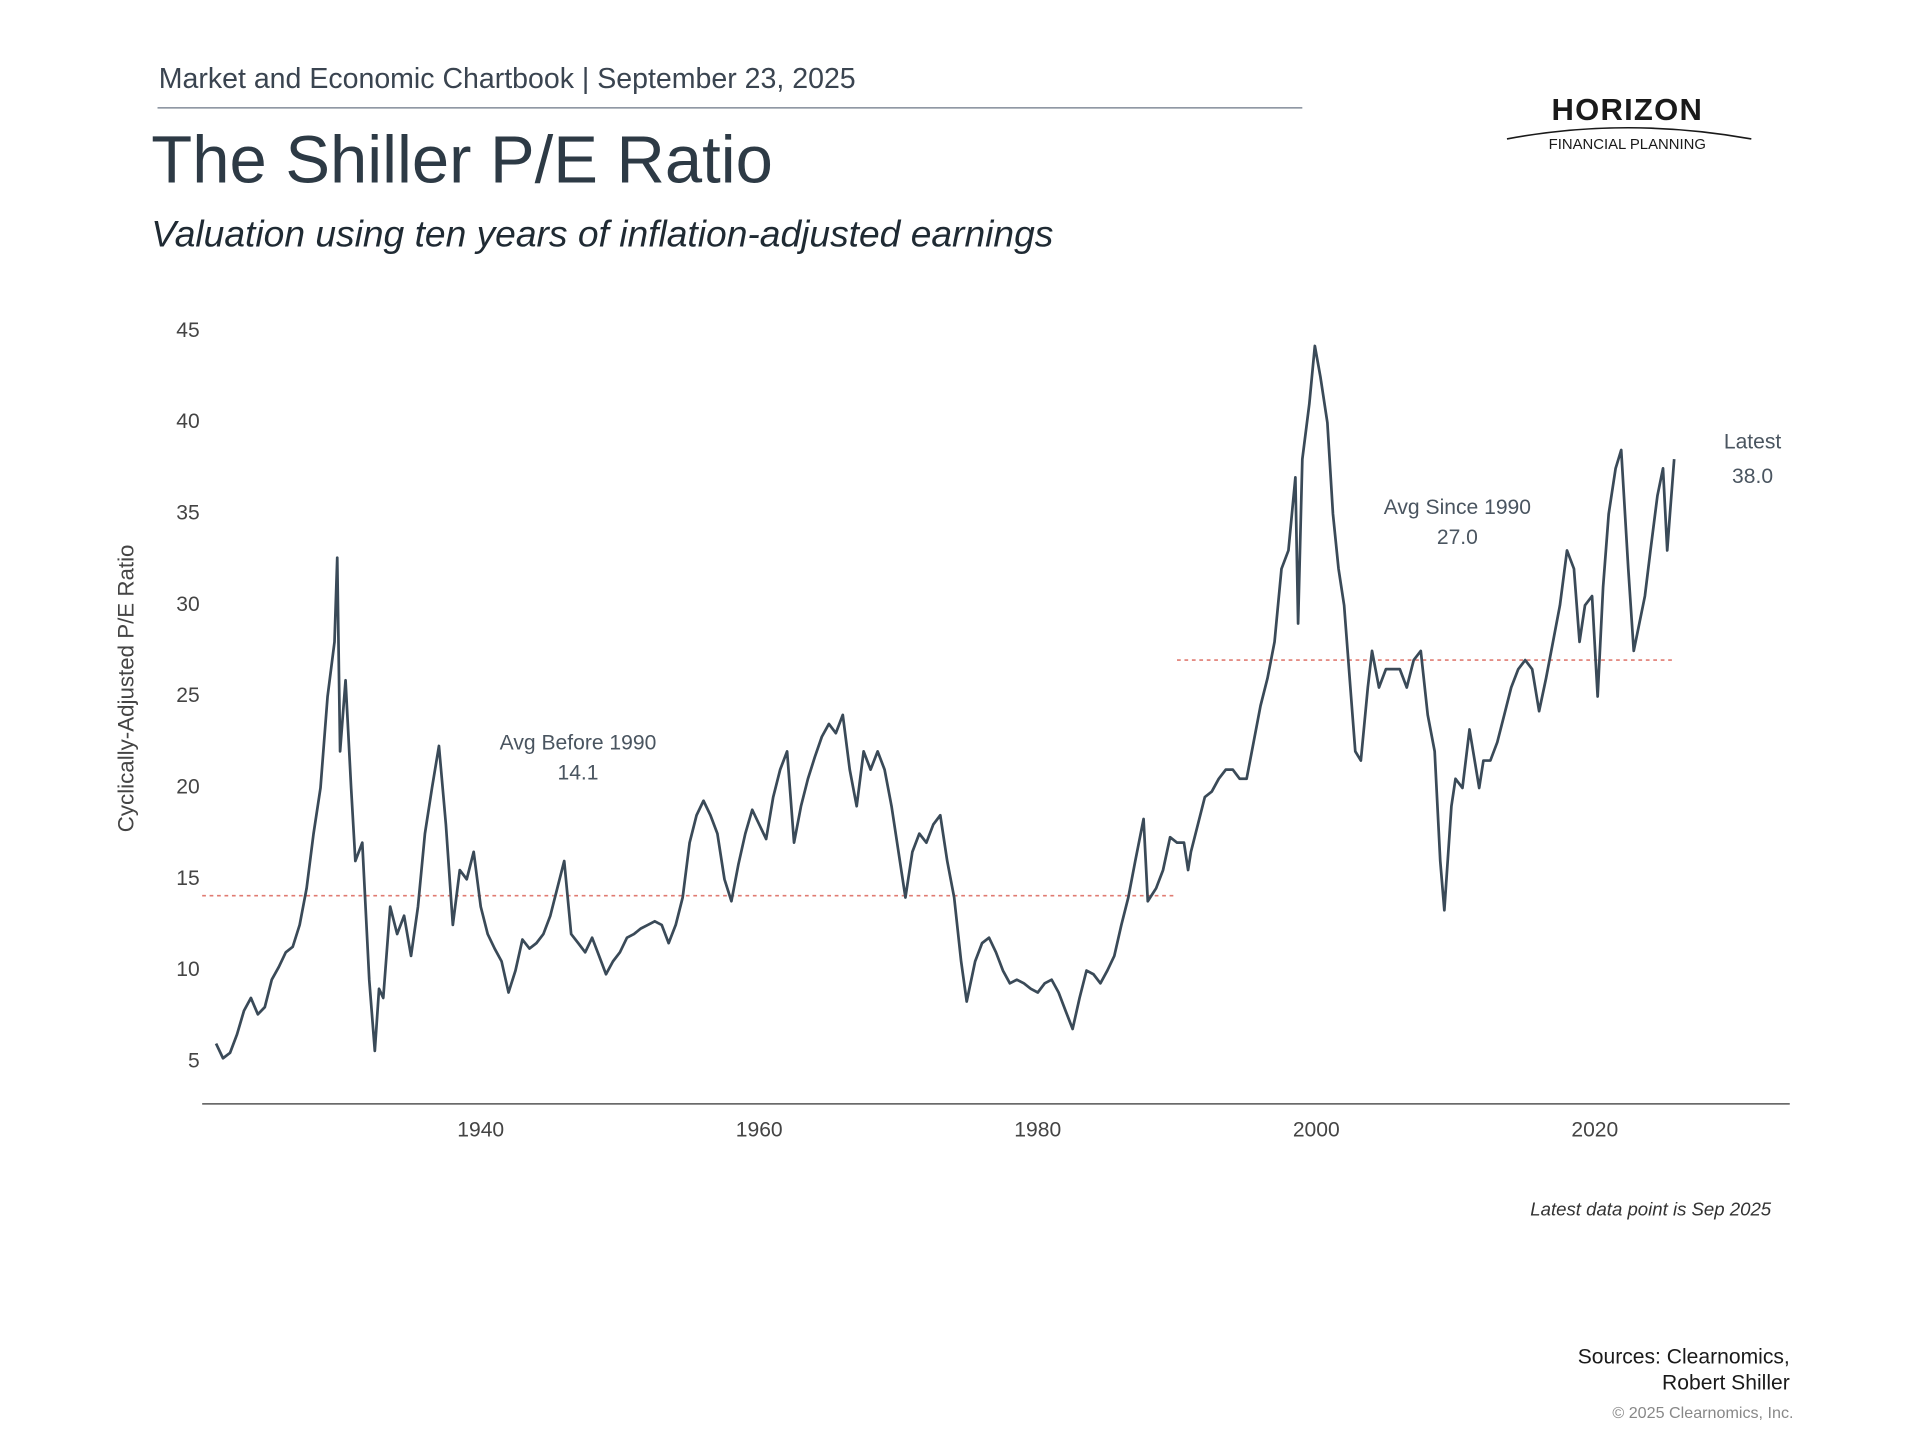 This screenshot has height=1440, width=1920. Describe the element at coordinates (1684, 1357) in the screenshot. I see `source: Sources: Clearnomics,` at that location.